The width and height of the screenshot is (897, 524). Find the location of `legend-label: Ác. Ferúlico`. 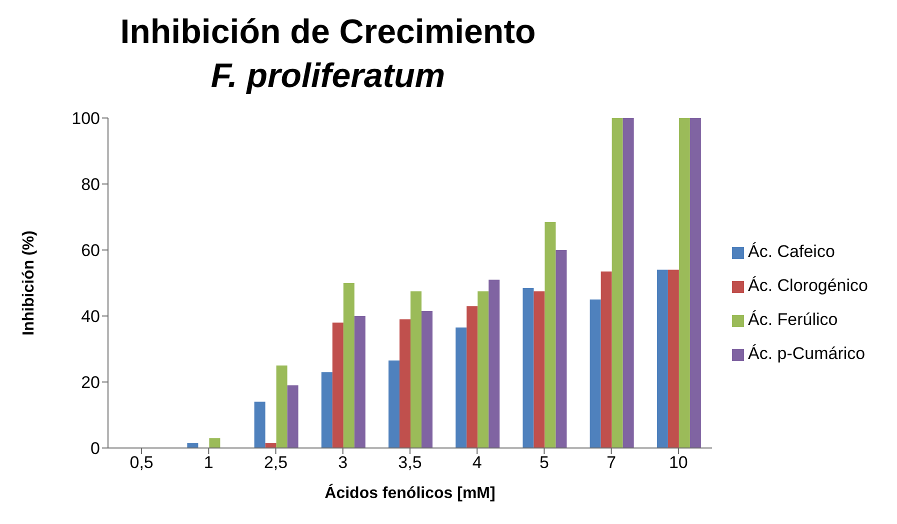

legend-label: Ác. Ferúlico is located at coordinates (793, 319).